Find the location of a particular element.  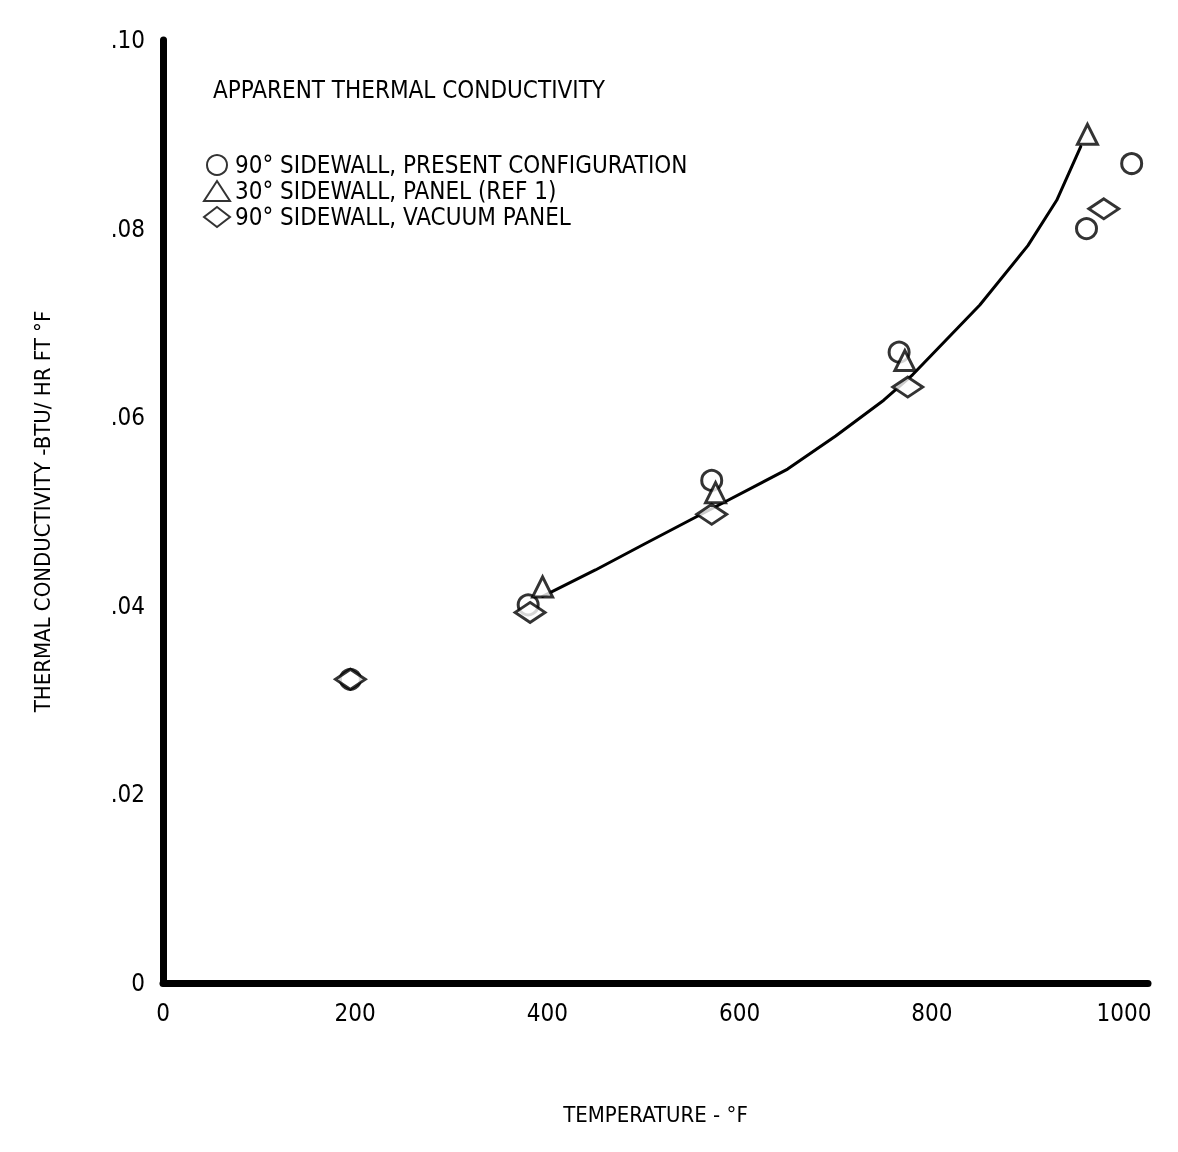

y-tick-label: .04 is located at coordinates (127, 605).